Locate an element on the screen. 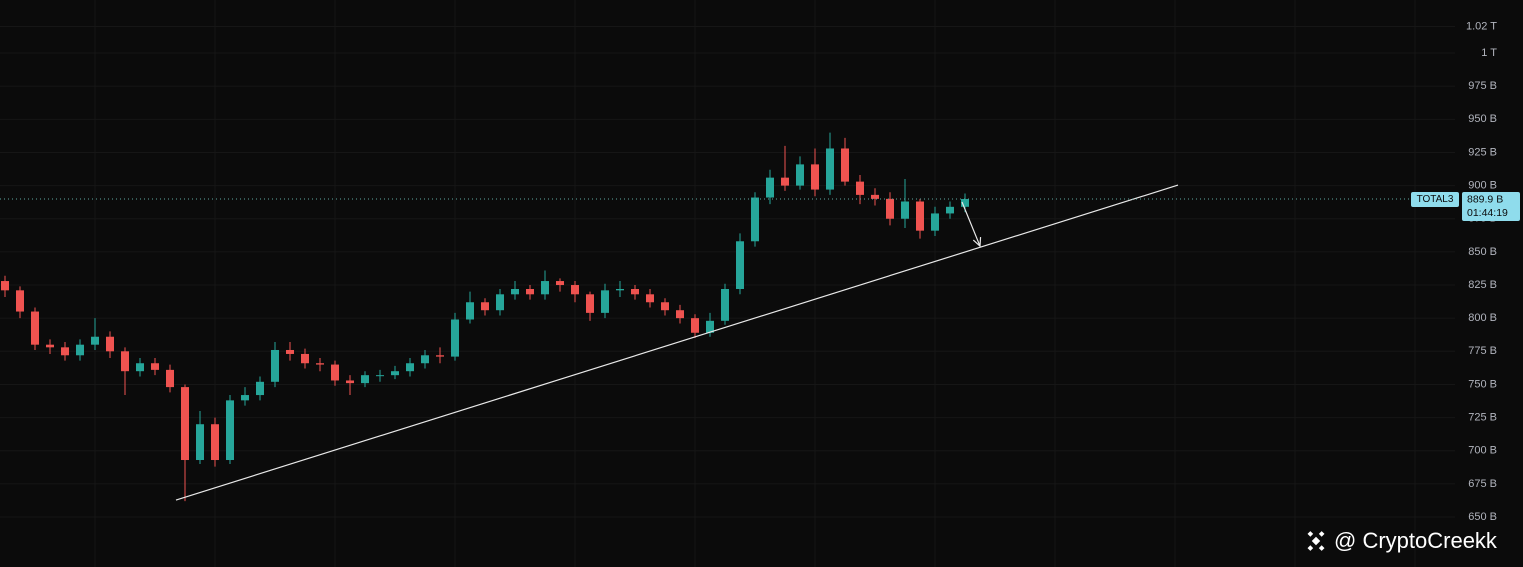 The width and height of the screenshot is (1523, 567). countdown-label: 01:44:19 is located at coordinates (1487, 213).